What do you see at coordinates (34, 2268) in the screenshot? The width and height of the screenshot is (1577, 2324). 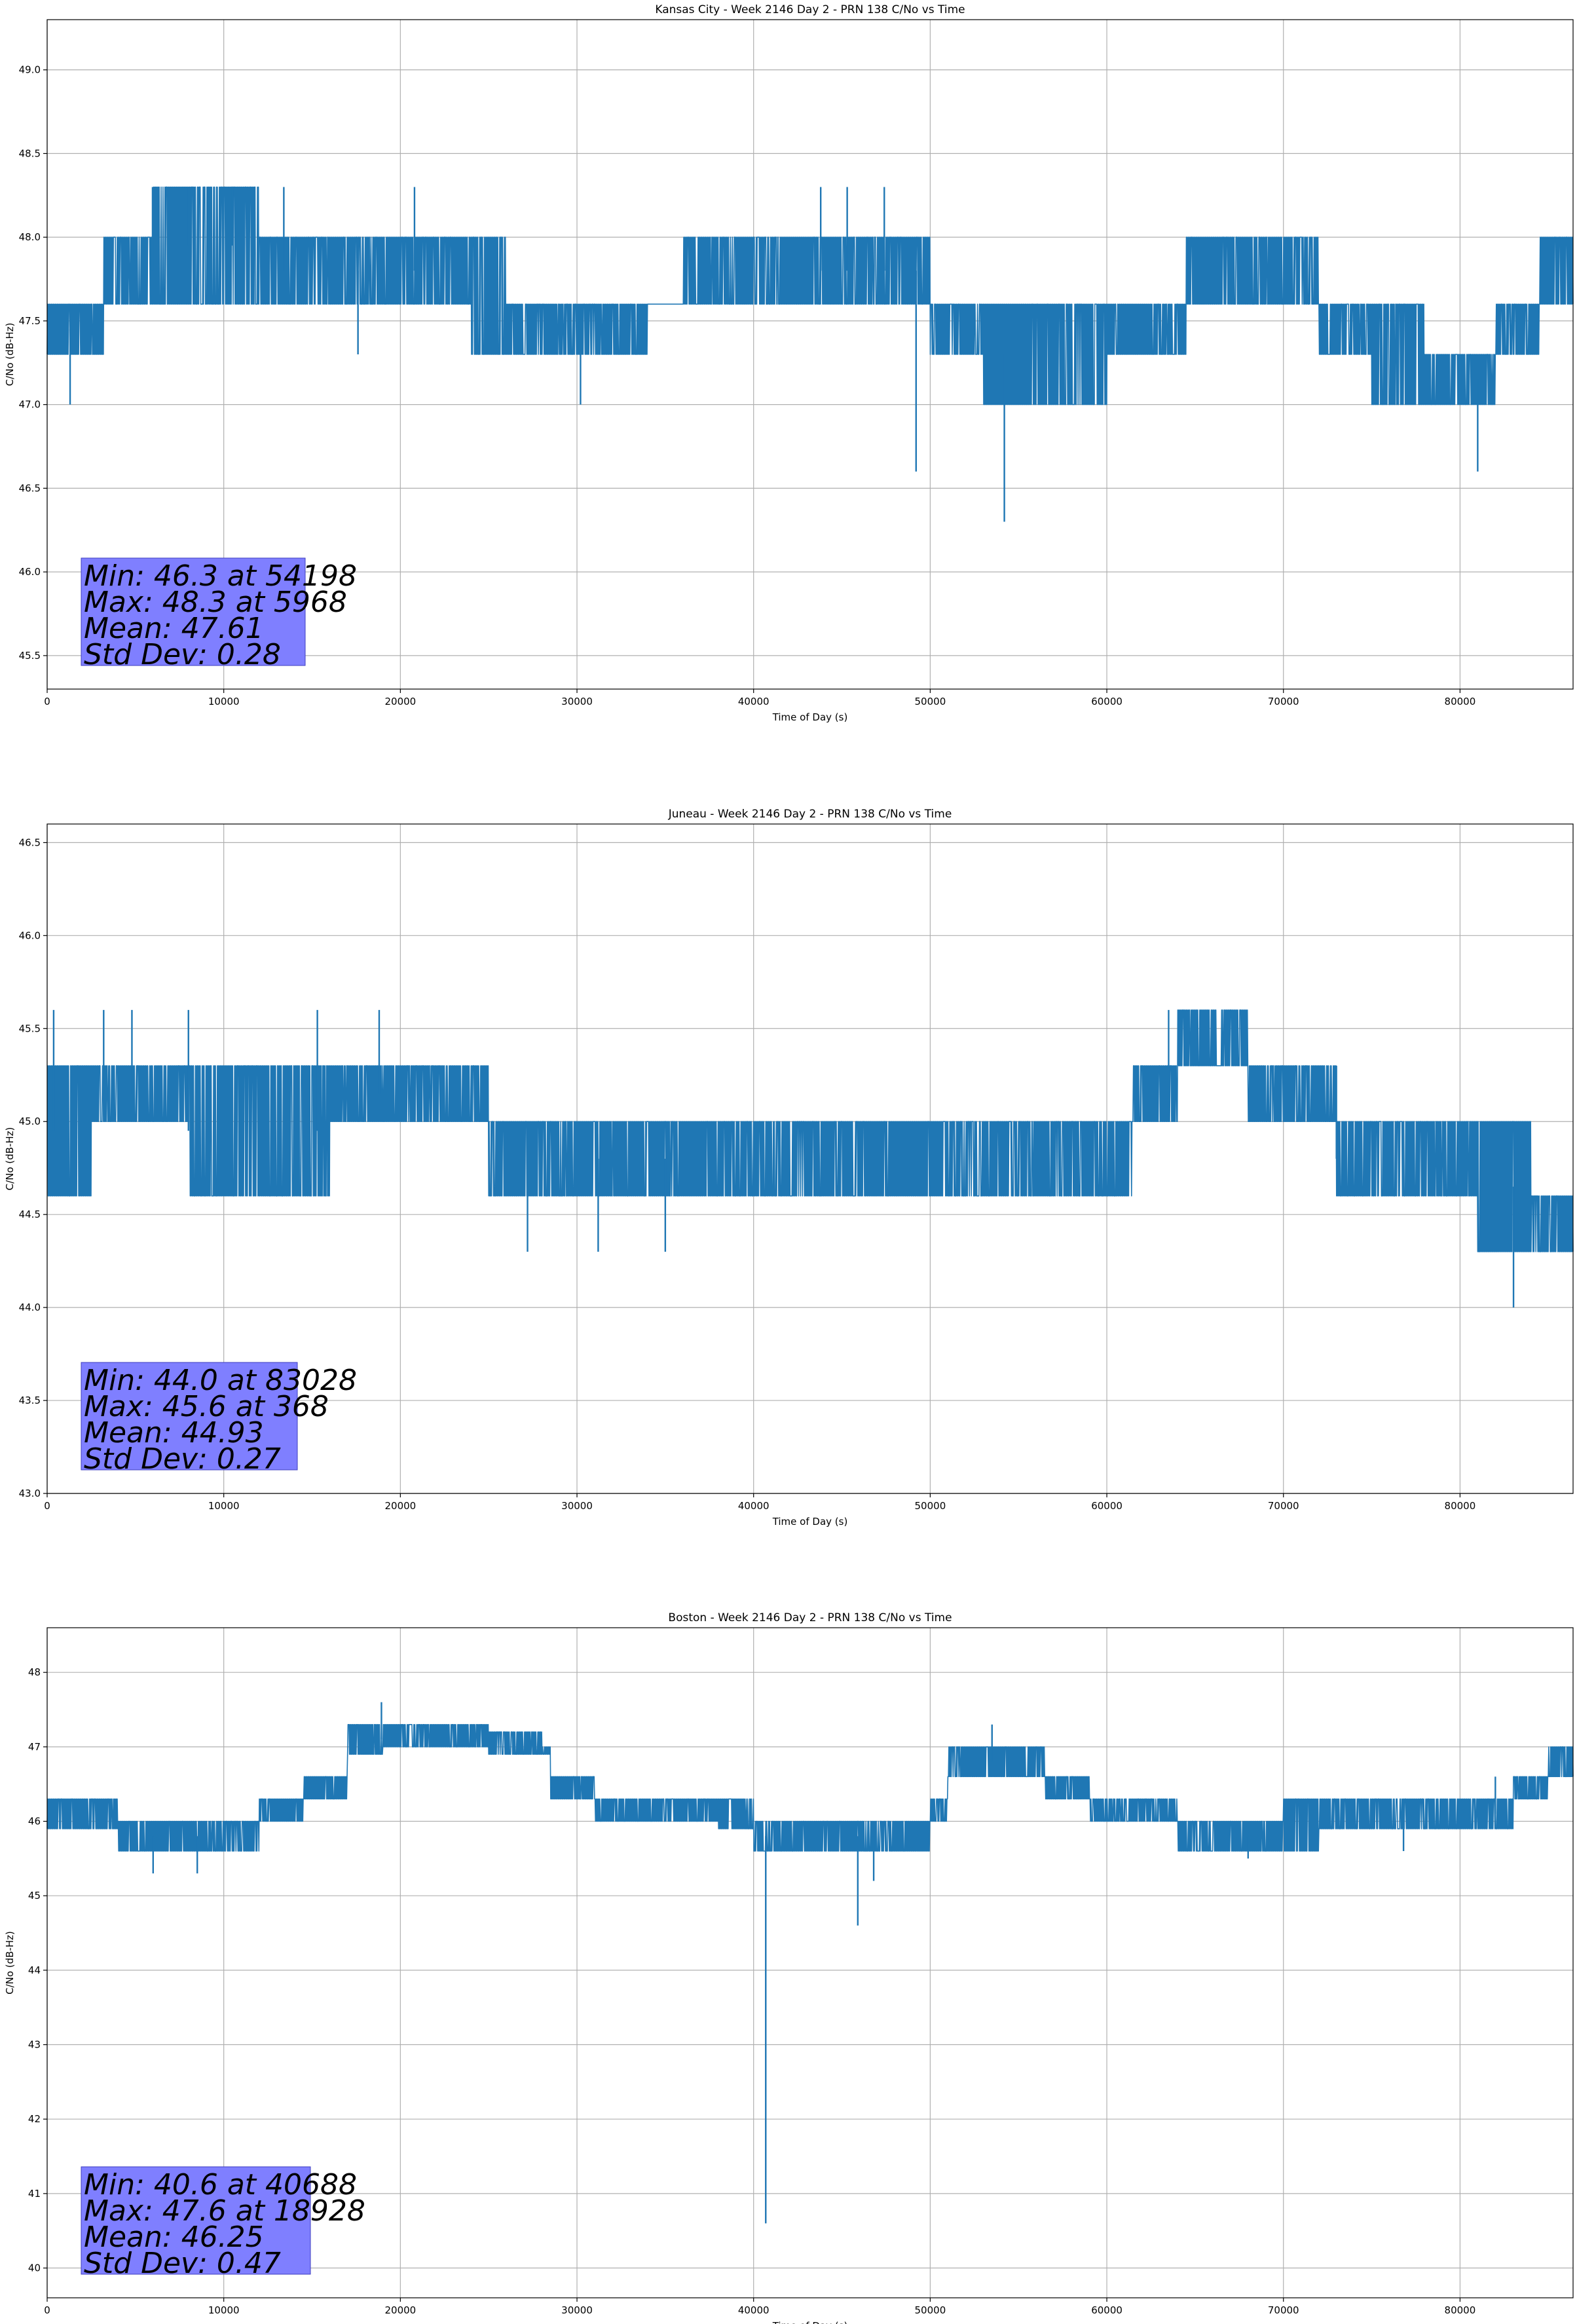 I see `y-tick-label: 40` at bounding box center [34, 2268].